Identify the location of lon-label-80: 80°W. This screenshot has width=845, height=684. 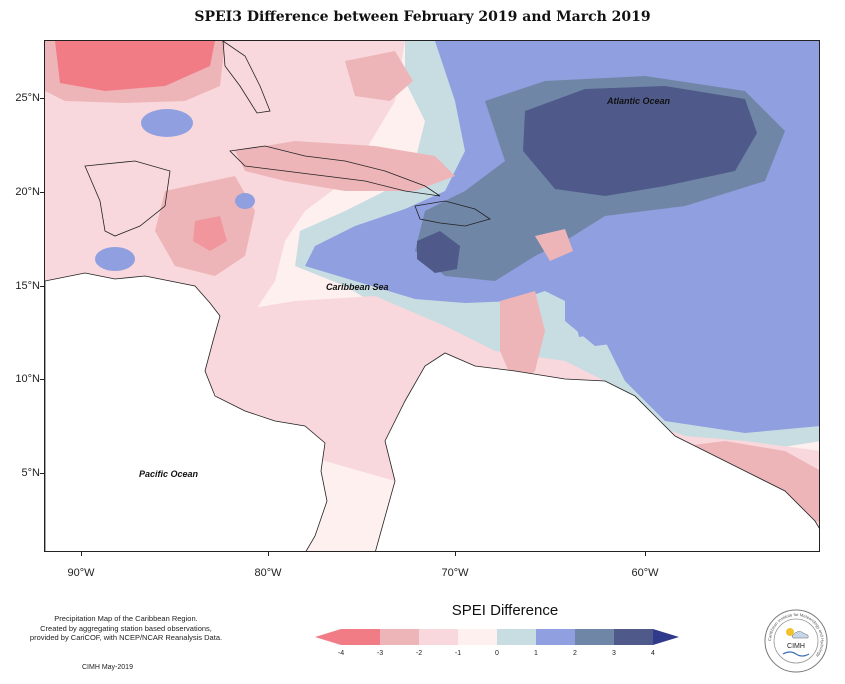
(268, 573).